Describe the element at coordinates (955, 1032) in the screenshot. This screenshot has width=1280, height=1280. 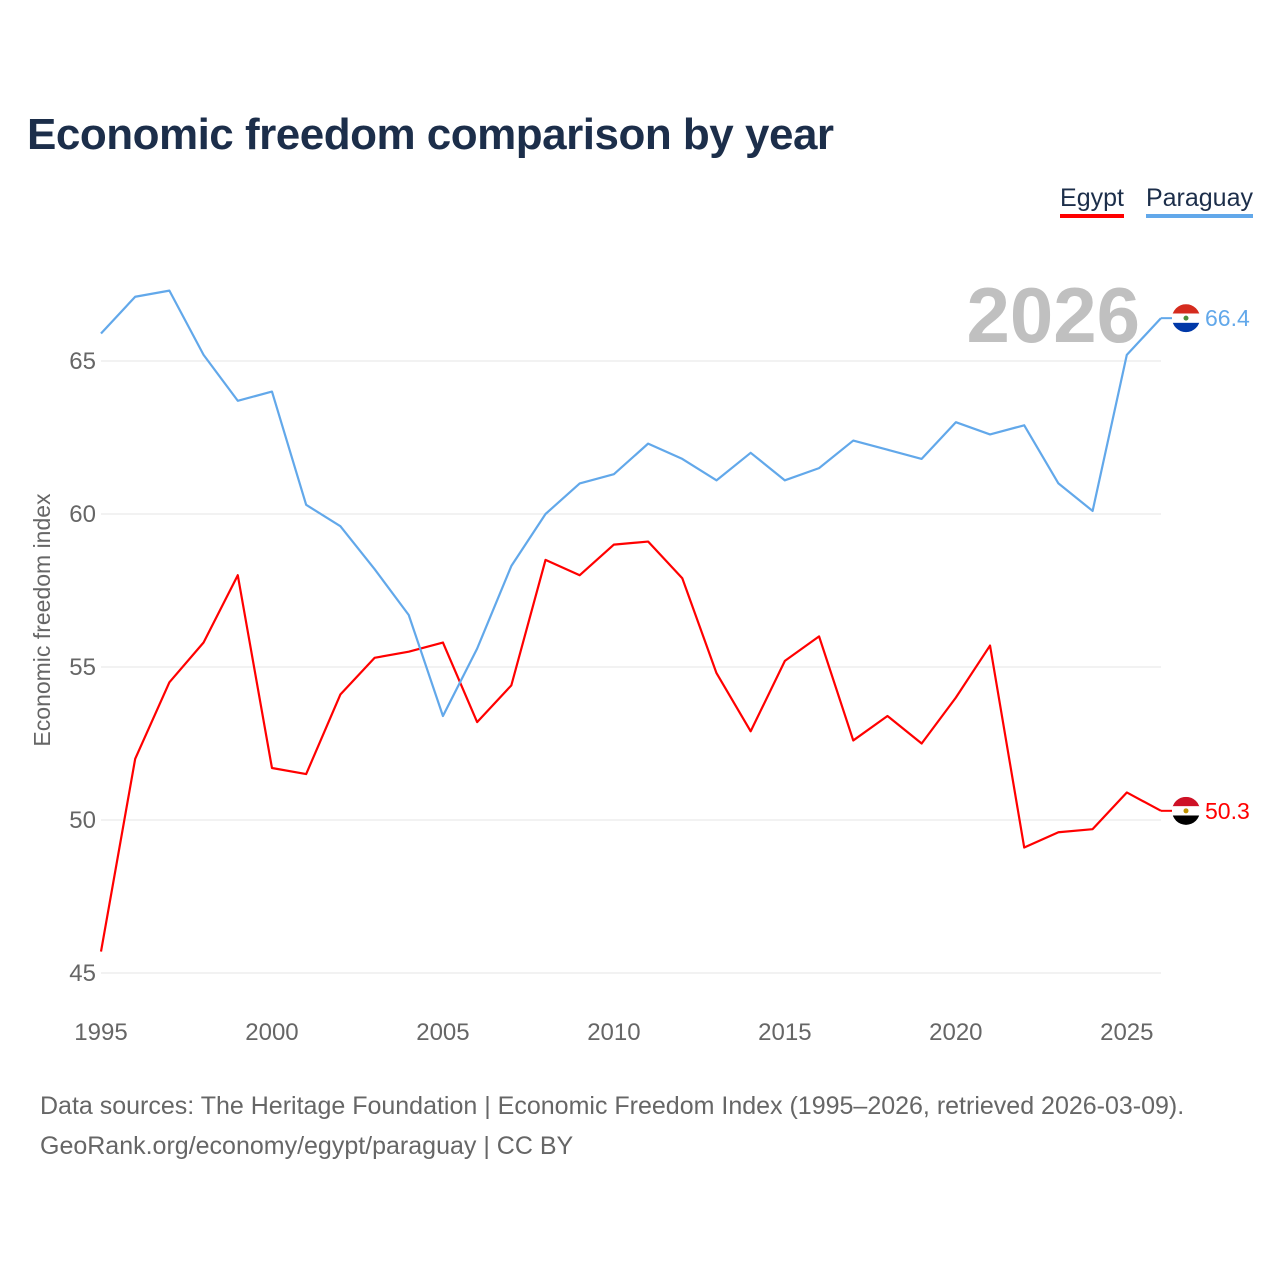
I see `x-tick-label: 2020` at that location.